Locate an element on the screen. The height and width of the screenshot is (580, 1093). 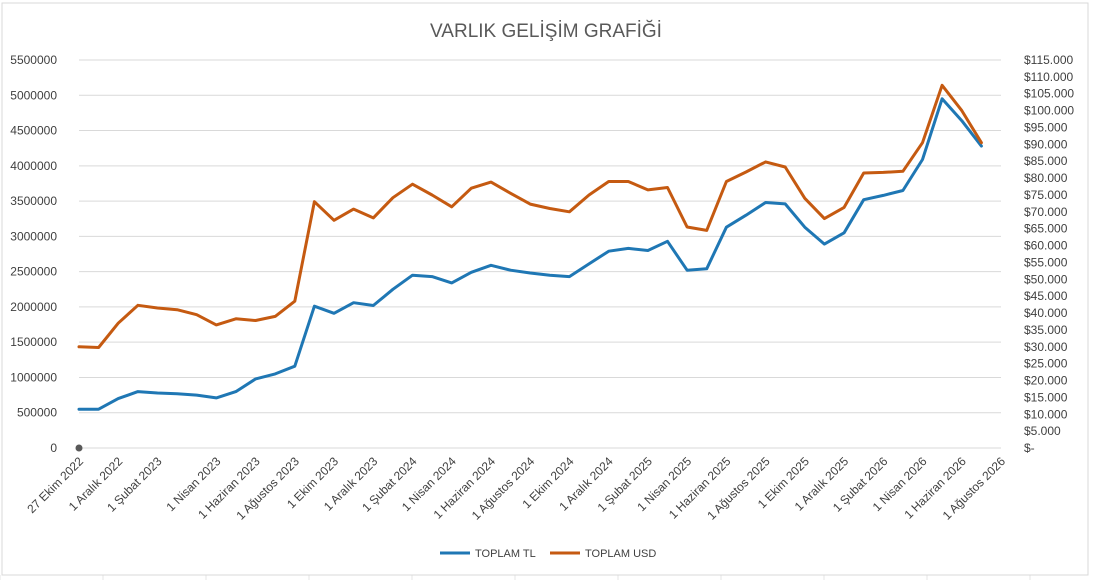
right-tick-label: $80.000 is located at coordinates (1046, 178).